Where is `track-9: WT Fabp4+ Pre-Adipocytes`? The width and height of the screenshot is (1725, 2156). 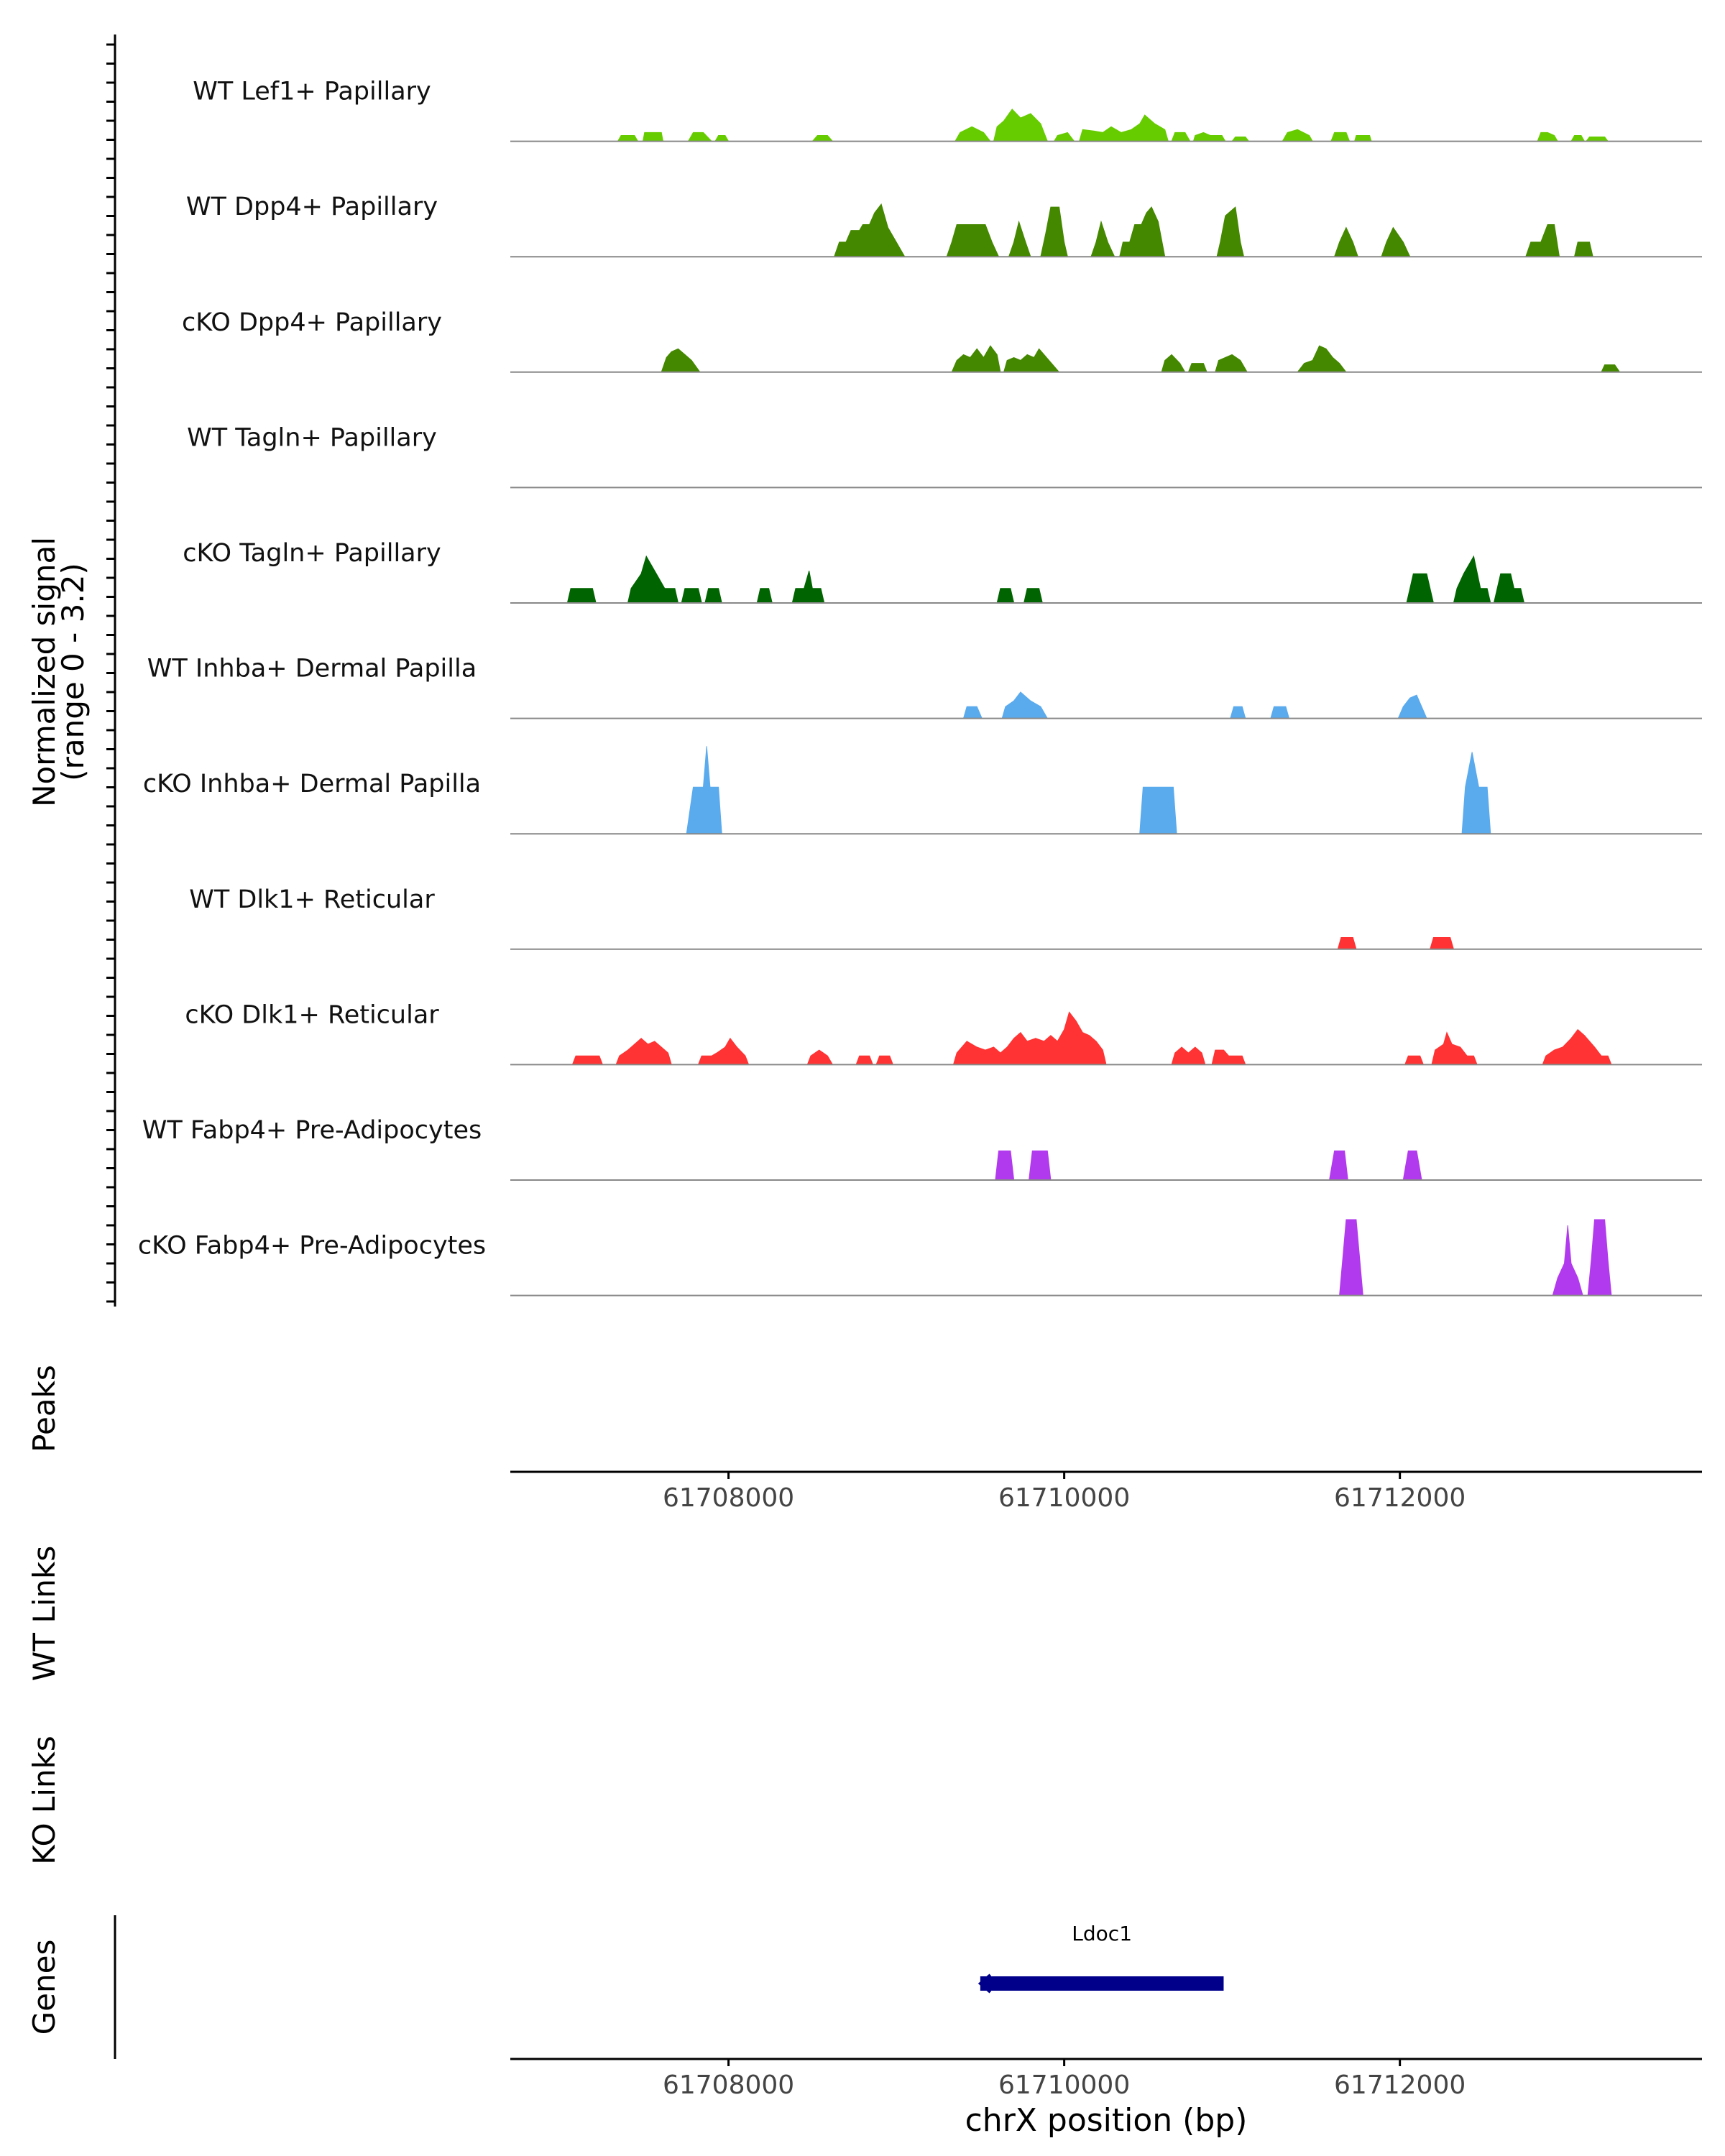
track-9: WT Fabp4+ Pre-Adipocytes is located at coordinates (922, 1148).